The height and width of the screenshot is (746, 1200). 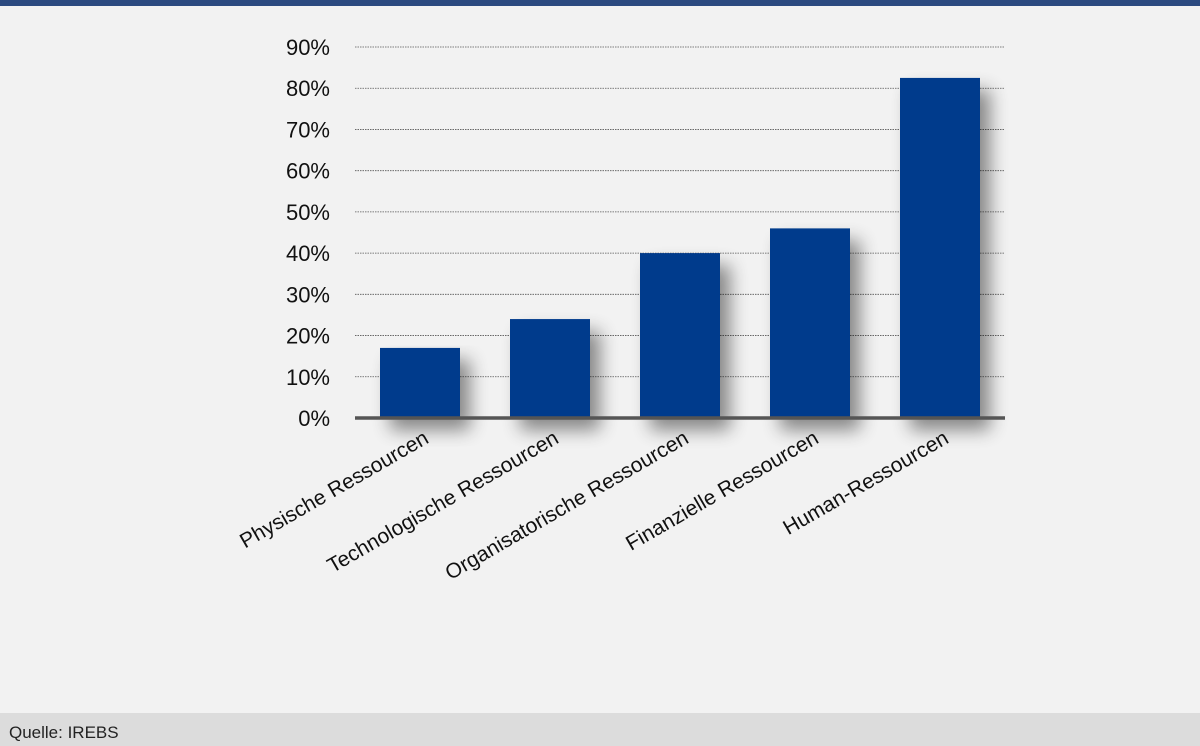 What do you see at coordinates (308, 47) in the screenshot?
I see `y-tick-label: 90%` at bounding box center [308, 47].